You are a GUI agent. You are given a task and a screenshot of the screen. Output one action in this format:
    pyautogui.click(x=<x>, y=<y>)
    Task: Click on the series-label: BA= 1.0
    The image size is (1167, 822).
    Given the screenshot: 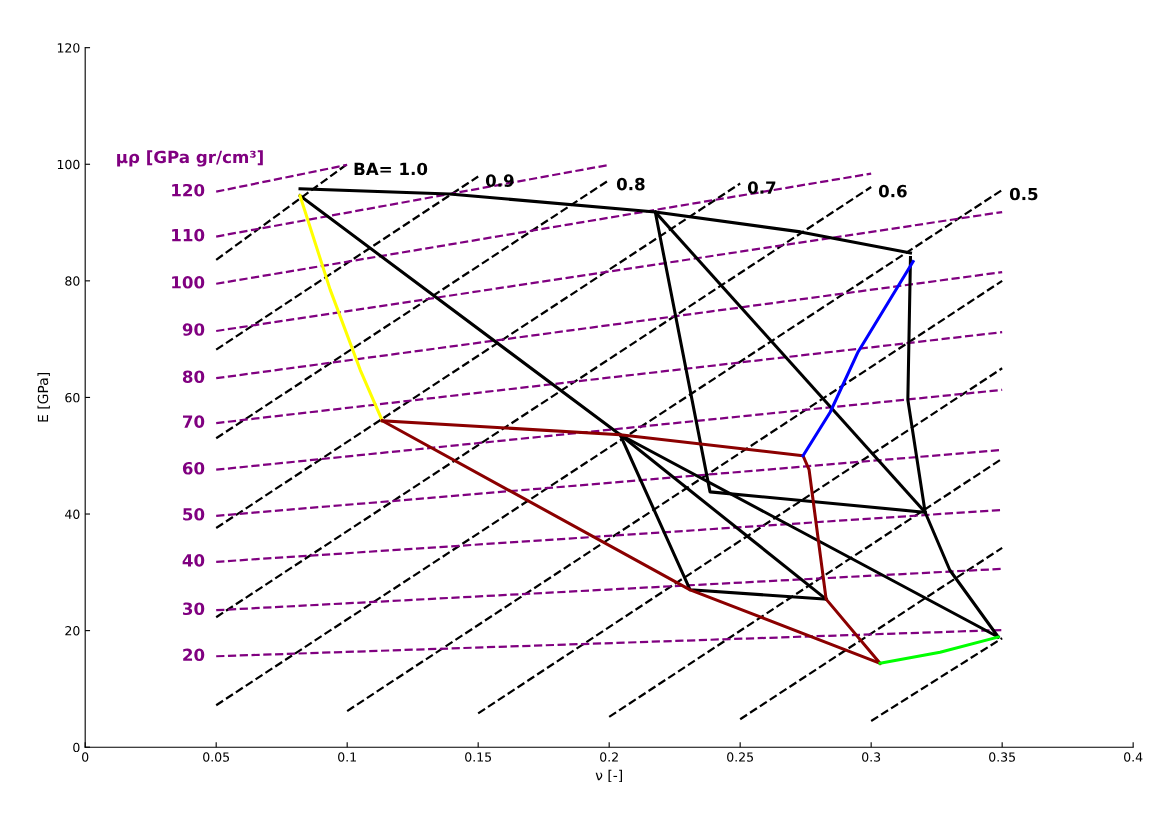 What is the action you would take?
    pyautogui.click(x=391, y=169)
    